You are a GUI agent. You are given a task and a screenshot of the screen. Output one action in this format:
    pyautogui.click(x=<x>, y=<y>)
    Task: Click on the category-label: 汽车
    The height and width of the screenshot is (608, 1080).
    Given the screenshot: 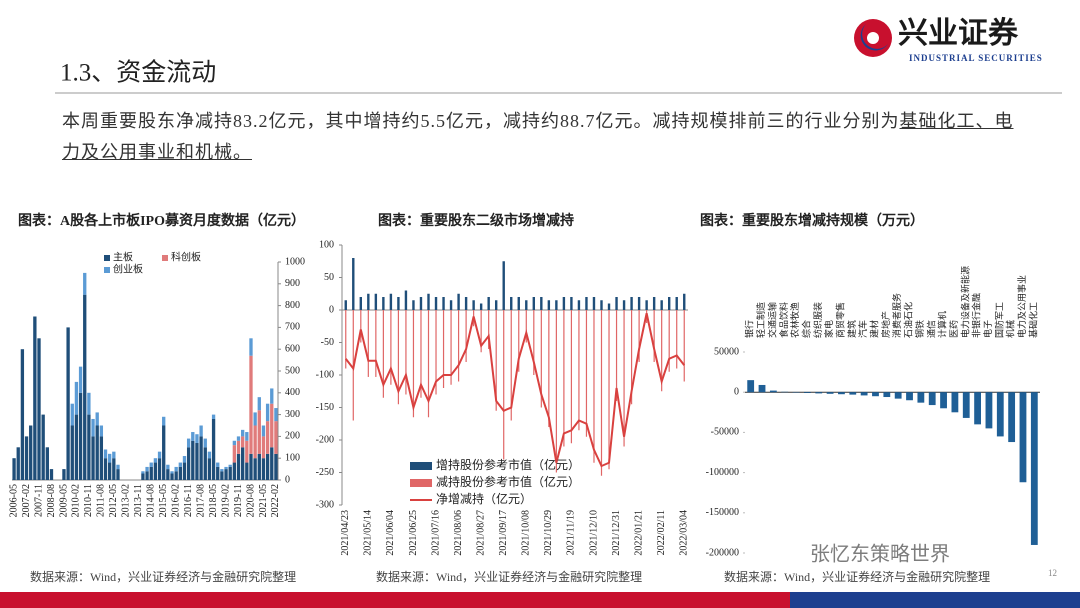 What is the action you would take?
    pyautogui.click(x=862, y=329)
    